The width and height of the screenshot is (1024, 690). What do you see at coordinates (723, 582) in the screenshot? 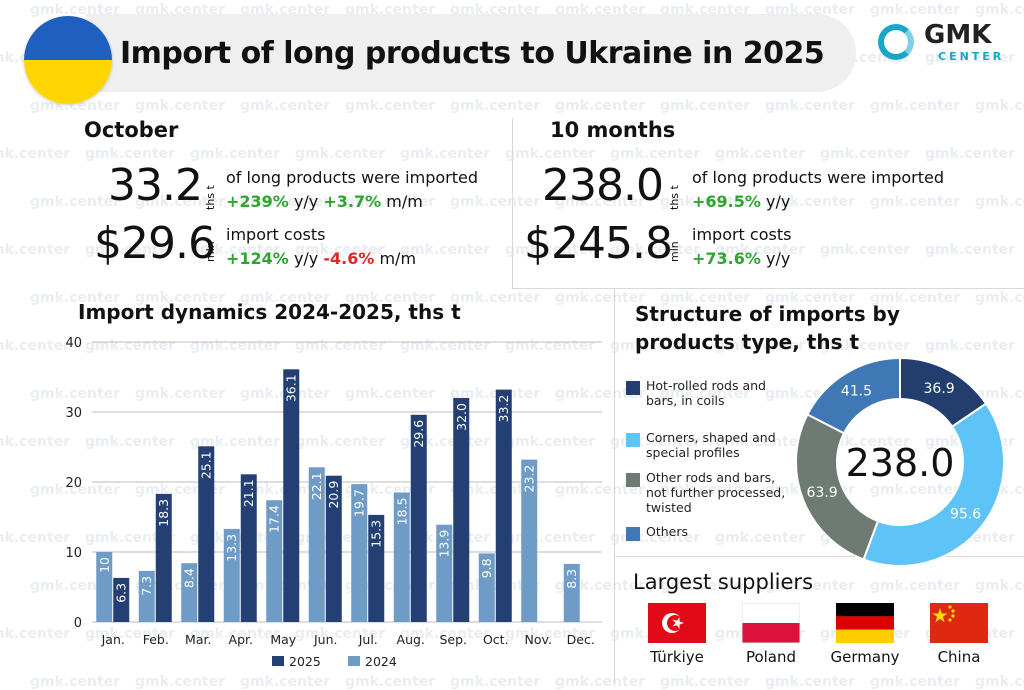
I see `suppliers-heading: Largest suppliers` at bounding box center [723, 582].